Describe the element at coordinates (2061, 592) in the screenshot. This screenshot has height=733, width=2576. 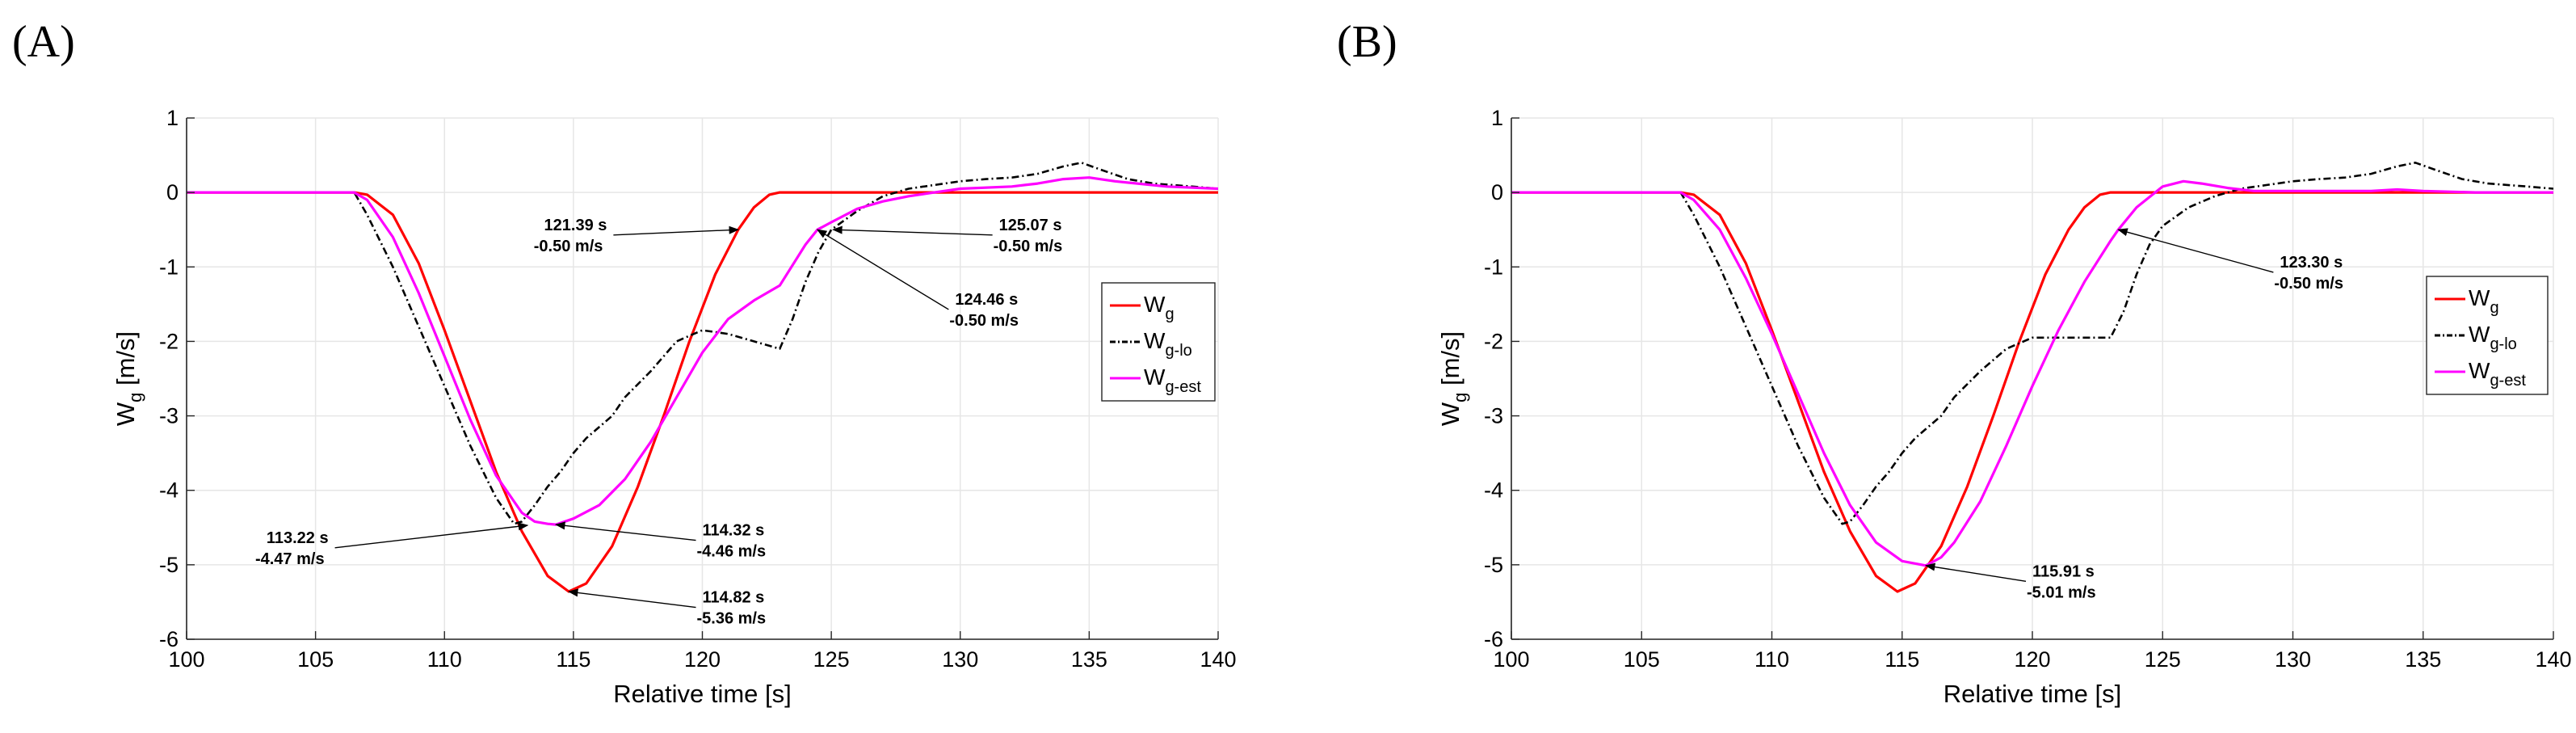
I see `annotation-value: -5.01 m/s` at that location.